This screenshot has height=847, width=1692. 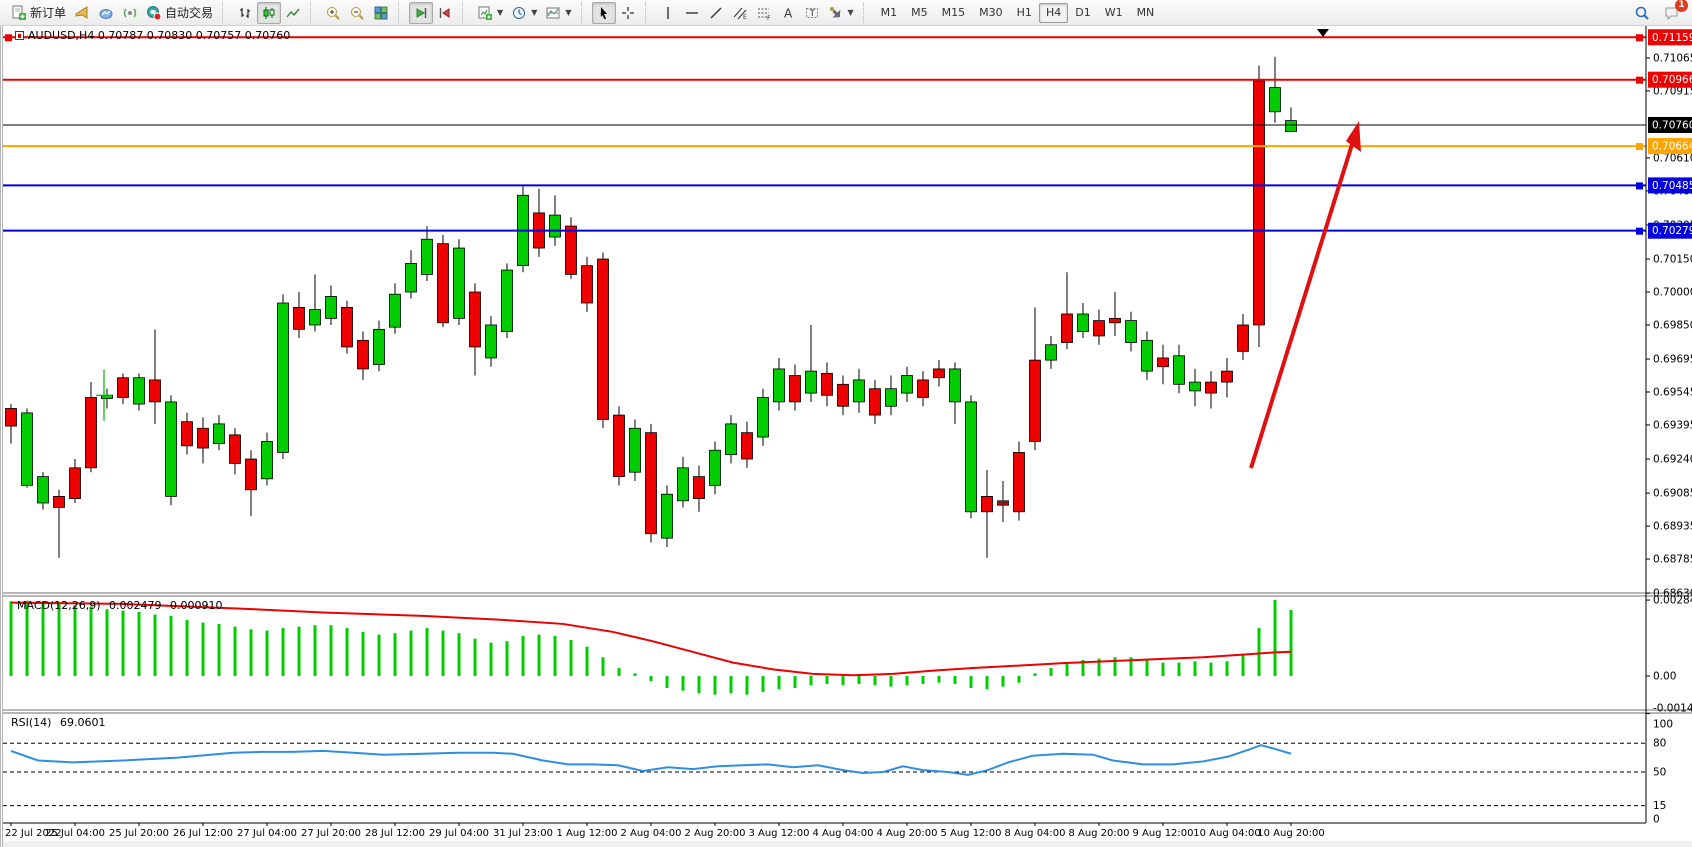 I want to click on search-button, so click(x=1642, y=13).